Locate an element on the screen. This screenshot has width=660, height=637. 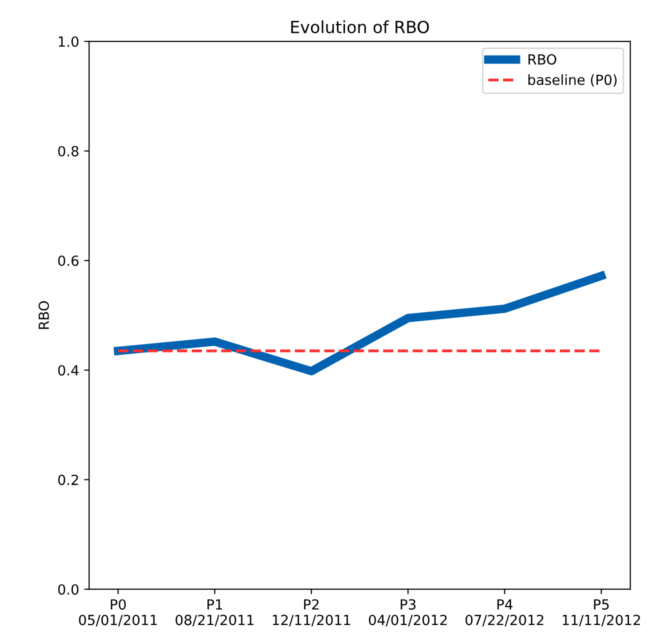
legend-label: RBO is located at coordinates (542, 59).